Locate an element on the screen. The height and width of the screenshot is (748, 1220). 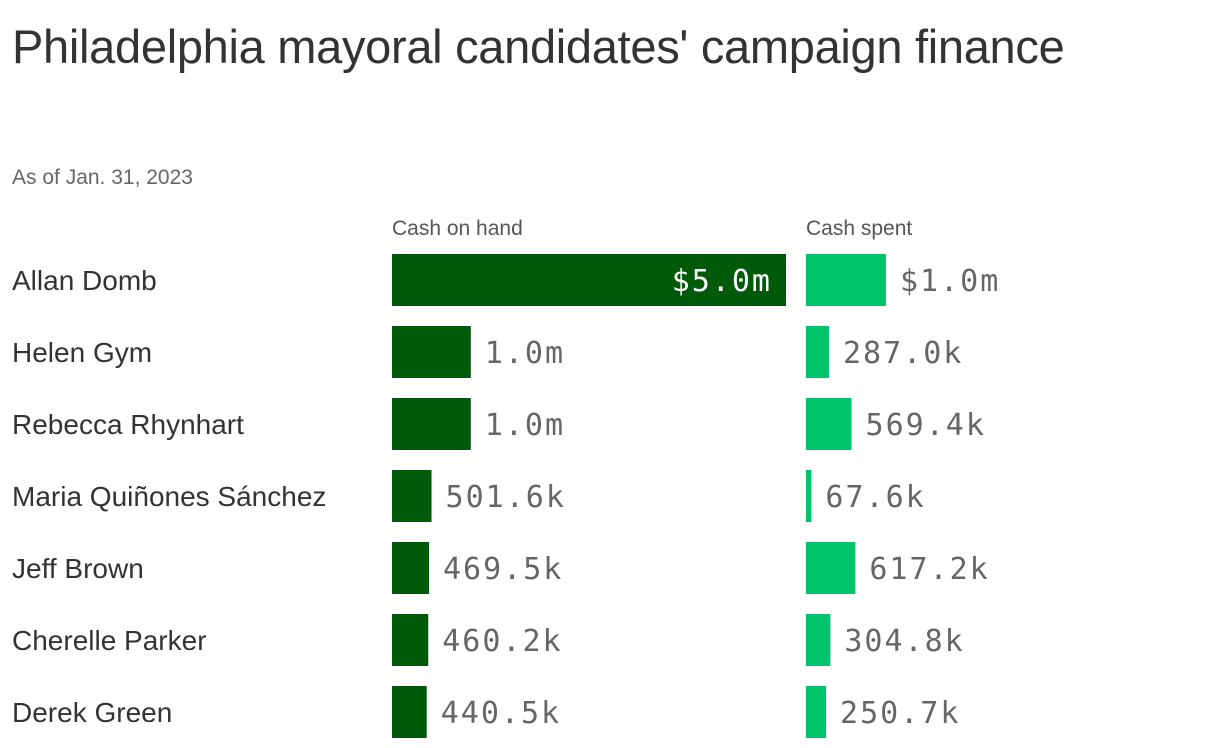
value-label-cash-spent: 287.0k is located at coordinates (903, 353).